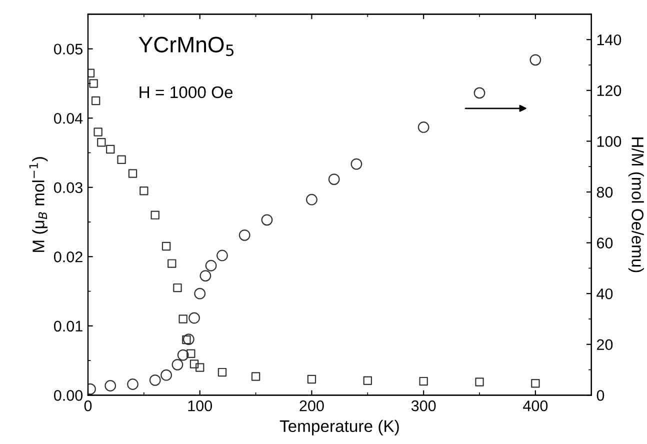 The height and width of the screenshot is (444, 647). I want to click on annotation: H = 1000 Oe, so click(186, 92).